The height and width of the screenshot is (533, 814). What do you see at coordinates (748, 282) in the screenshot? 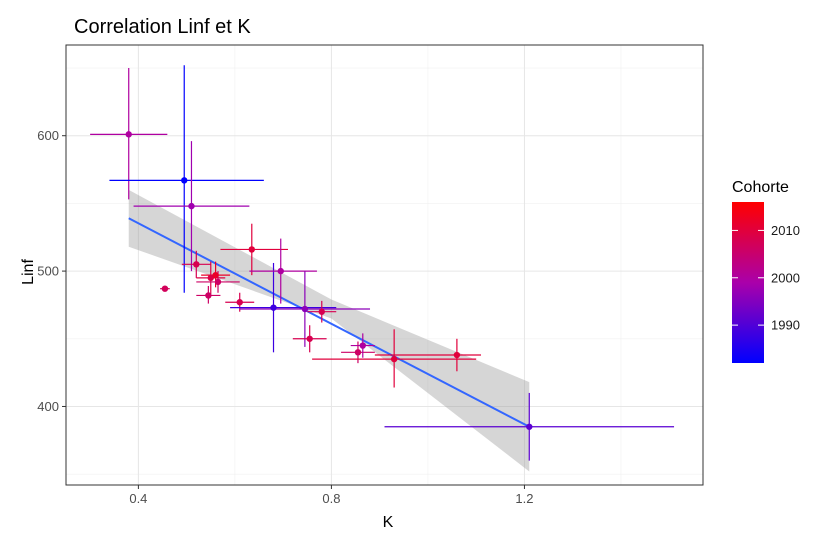
I see `legend-colorbar` at bounding box center [748, 282].